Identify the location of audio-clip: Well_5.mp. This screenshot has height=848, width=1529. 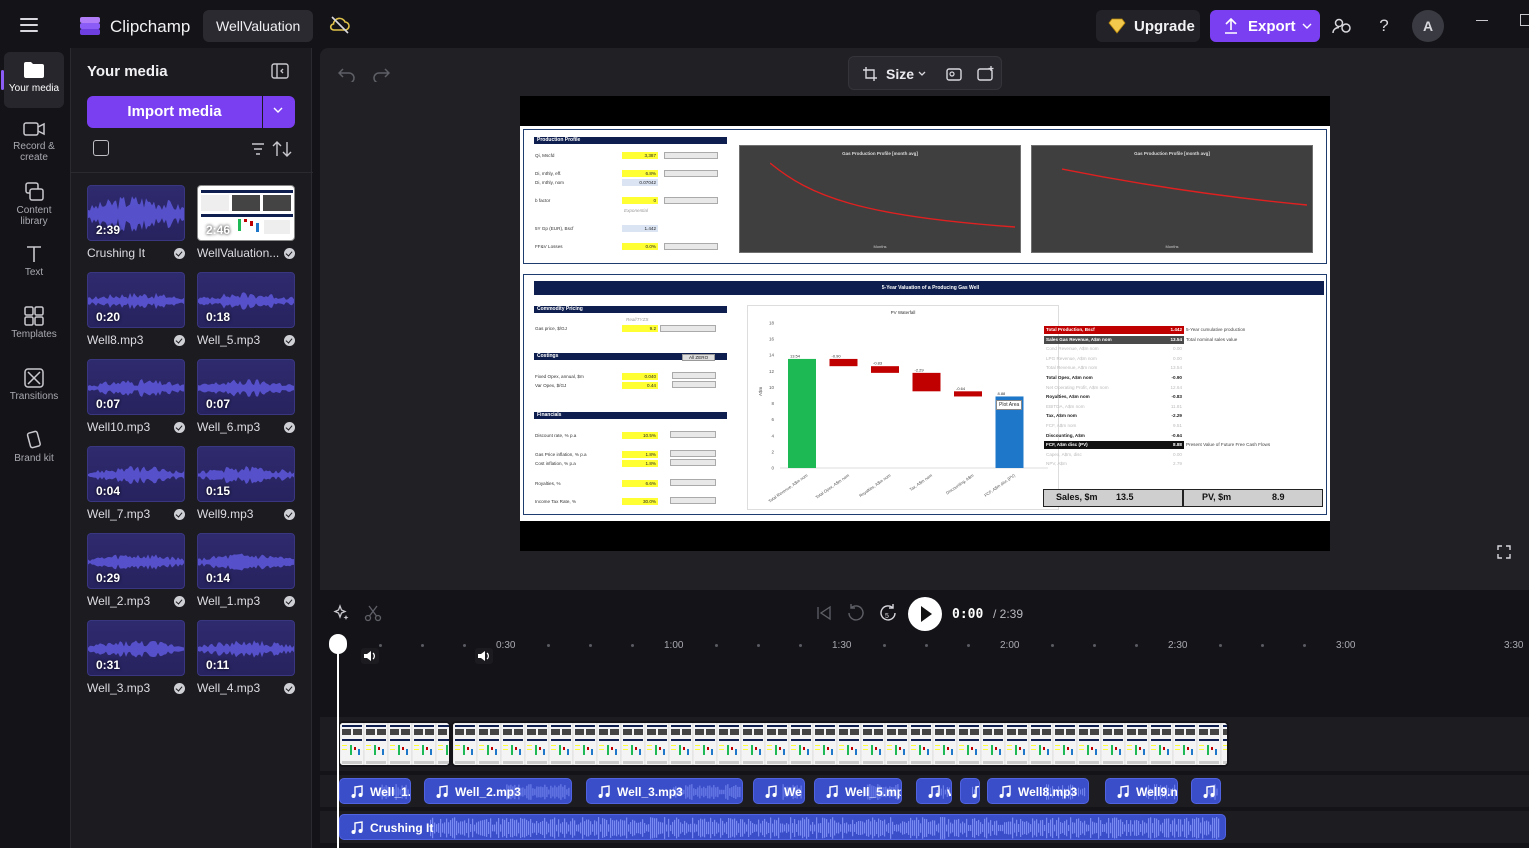
(858, 791).